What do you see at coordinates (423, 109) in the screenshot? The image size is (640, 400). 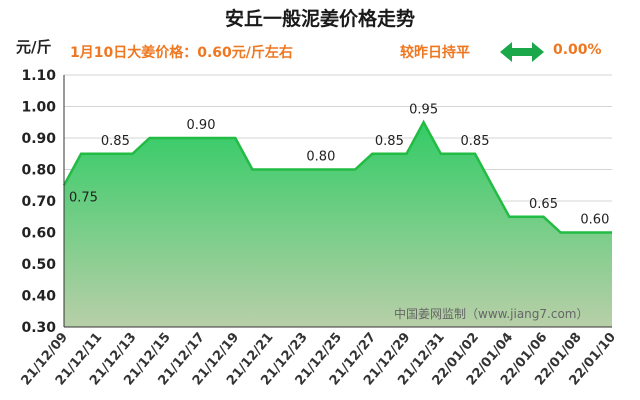 I see `data-label: 0.95` at bounding box center [423, 109].